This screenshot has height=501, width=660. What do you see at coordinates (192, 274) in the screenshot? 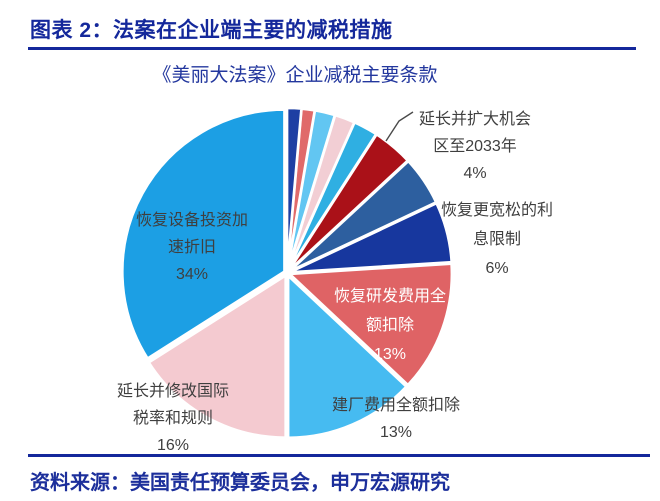
I see `label-value: 34%` at bounding box center [192, 274].